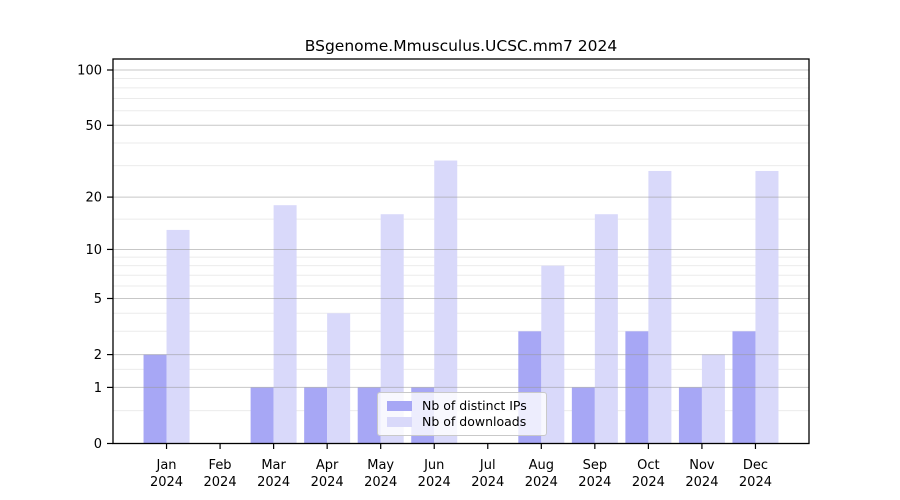 The image size is (900, 500). Describe the element at coordinates (595, 465) in the screenshot. I see `x-tick-label-month: Sep` at that location.